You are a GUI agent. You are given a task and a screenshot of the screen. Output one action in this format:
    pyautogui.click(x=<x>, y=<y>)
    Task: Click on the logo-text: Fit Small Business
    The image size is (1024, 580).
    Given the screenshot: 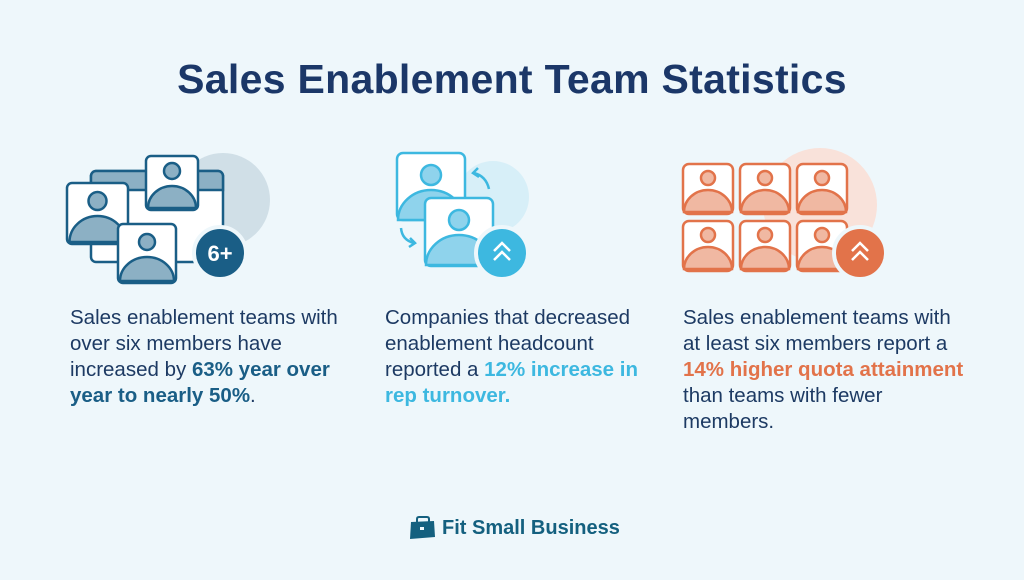 What is the action you would take?
    pyautogui.click(x=531, y=527)
    